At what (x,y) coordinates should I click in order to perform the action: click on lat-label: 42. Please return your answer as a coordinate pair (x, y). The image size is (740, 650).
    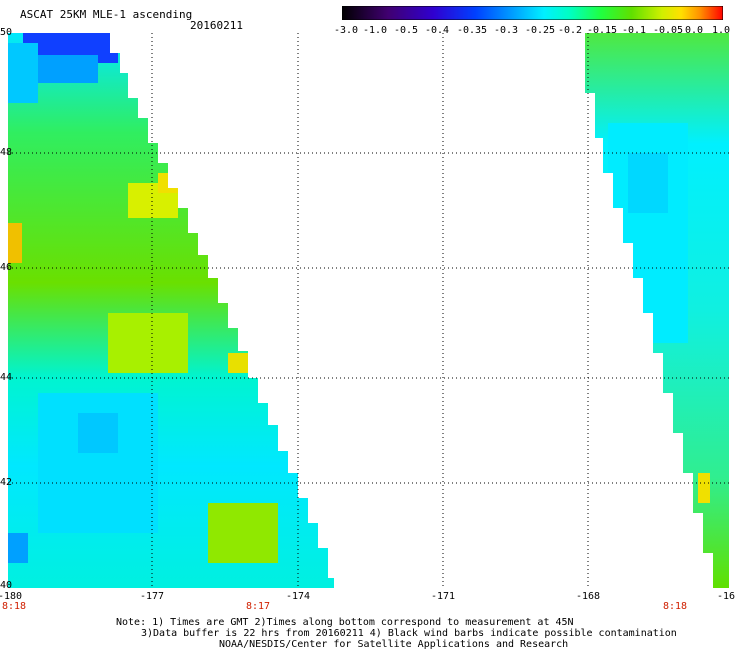
    Looking at the image, I should click on (6, 482).